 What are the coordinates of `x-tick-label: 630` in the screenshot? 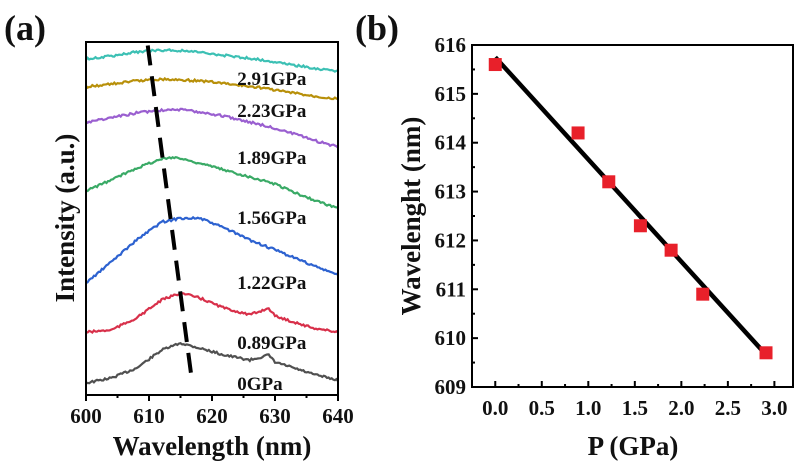 It's located at (275, 416).